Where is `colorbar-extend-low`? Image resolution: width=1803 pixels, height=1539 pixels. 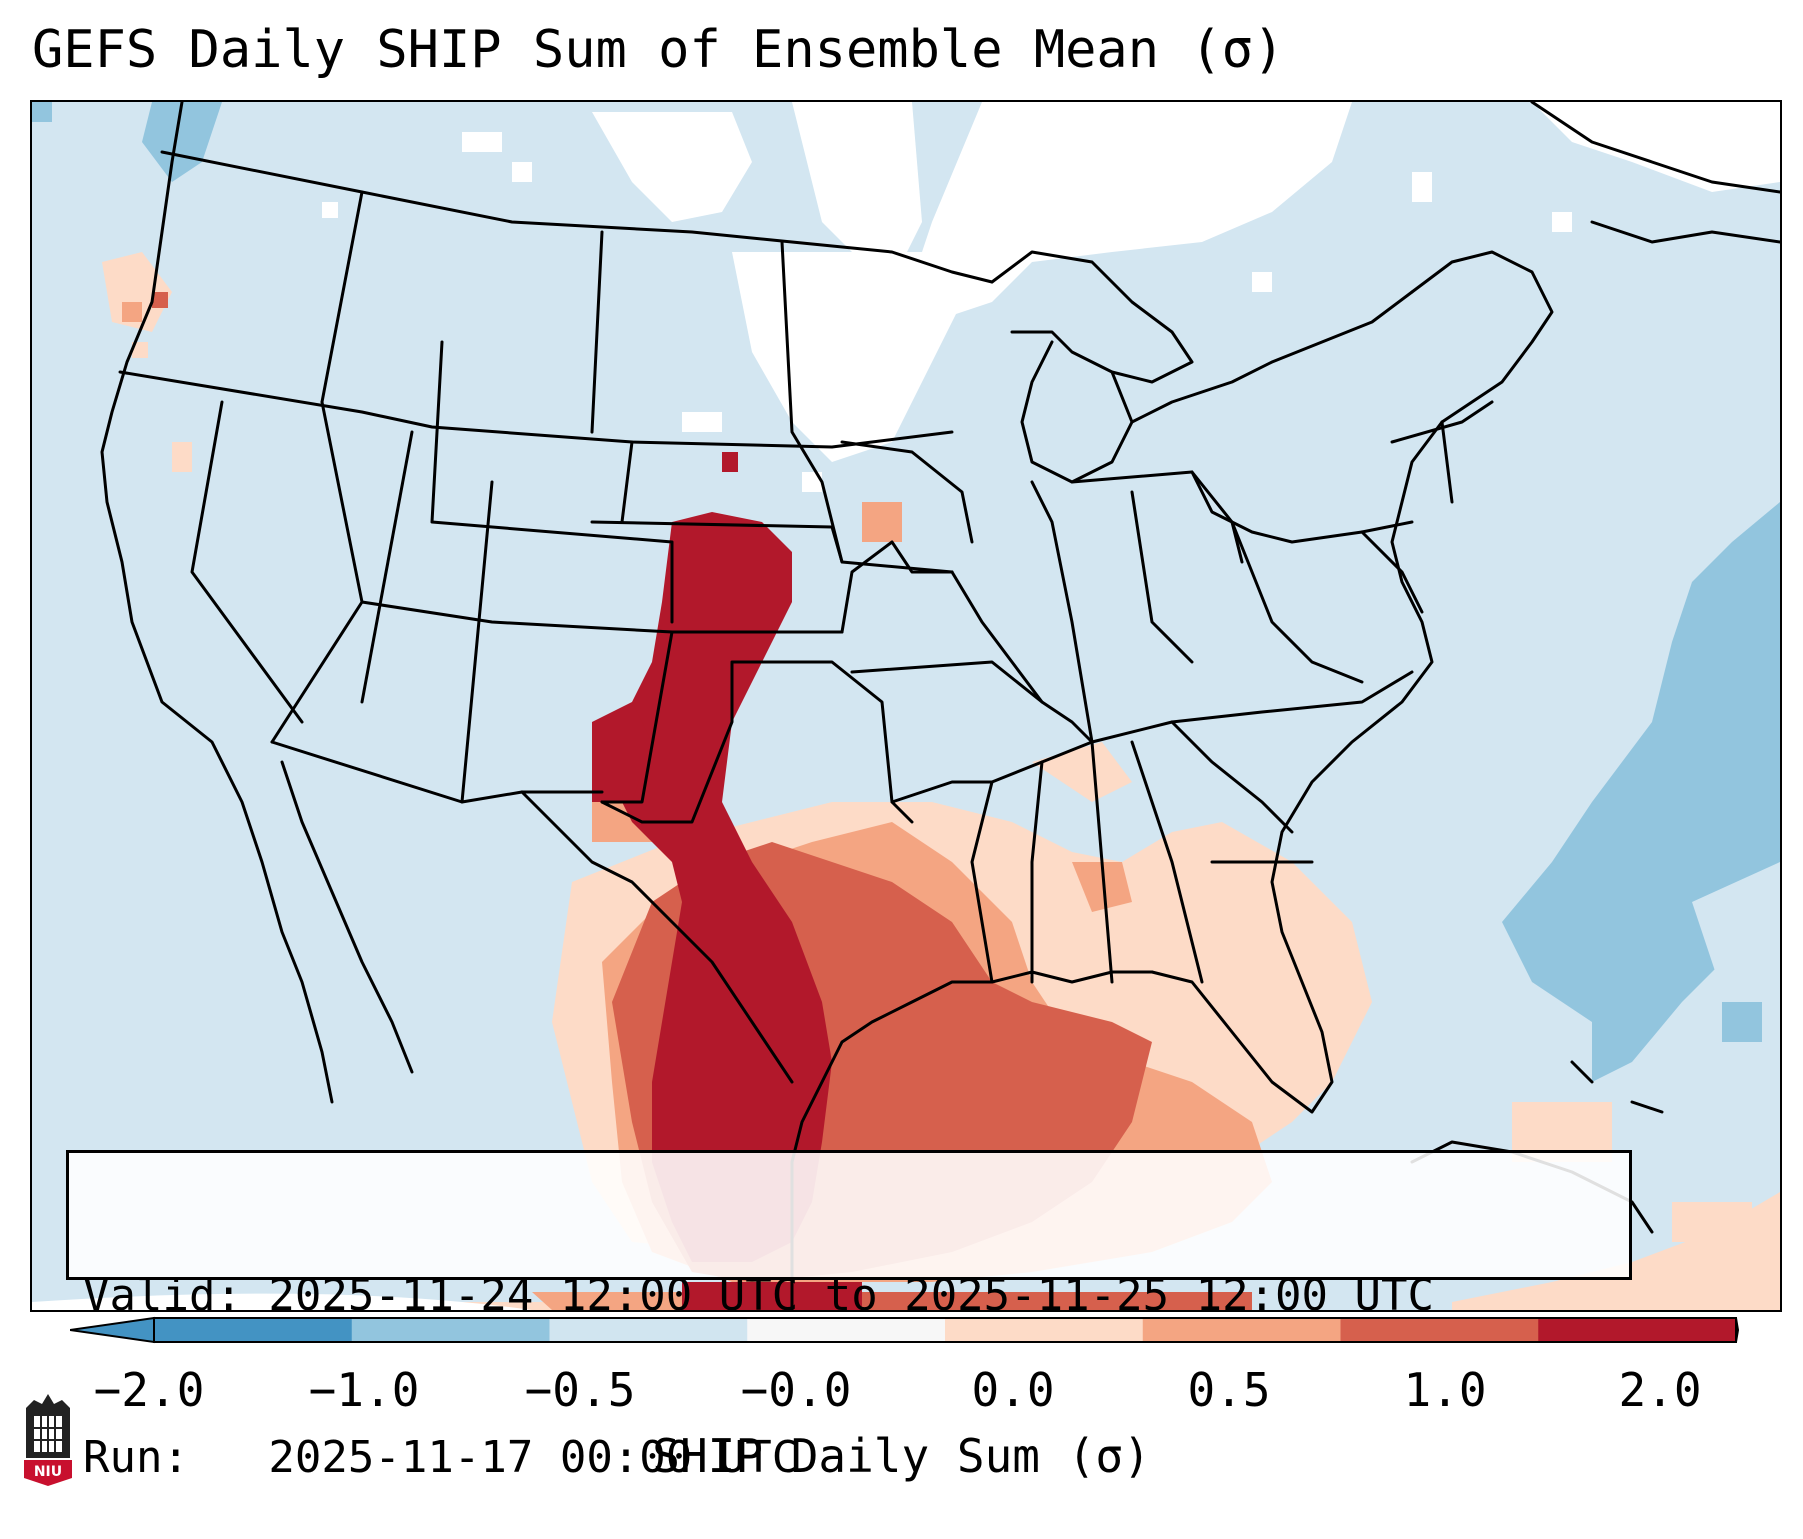 colorbar-extend-low is located at coordinates (112, 1330).